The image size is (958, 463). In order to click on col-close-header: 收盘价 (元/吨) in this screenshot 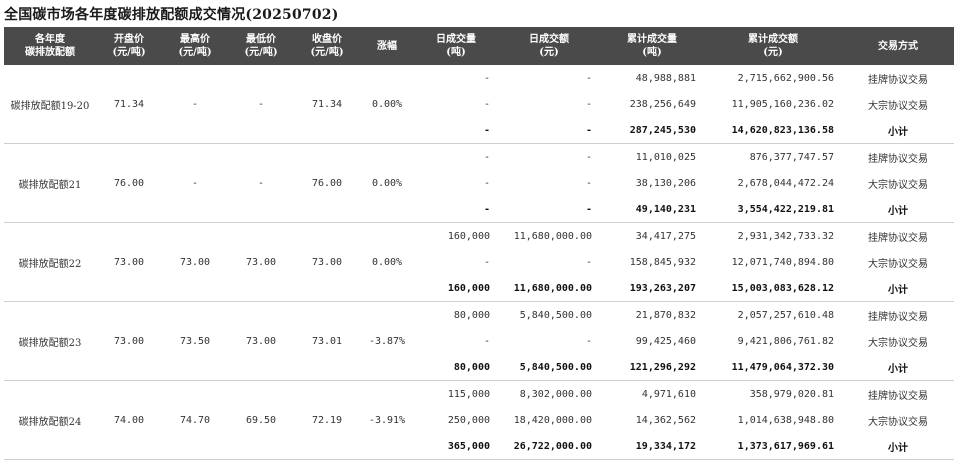, I will do `click(327, 46)`.